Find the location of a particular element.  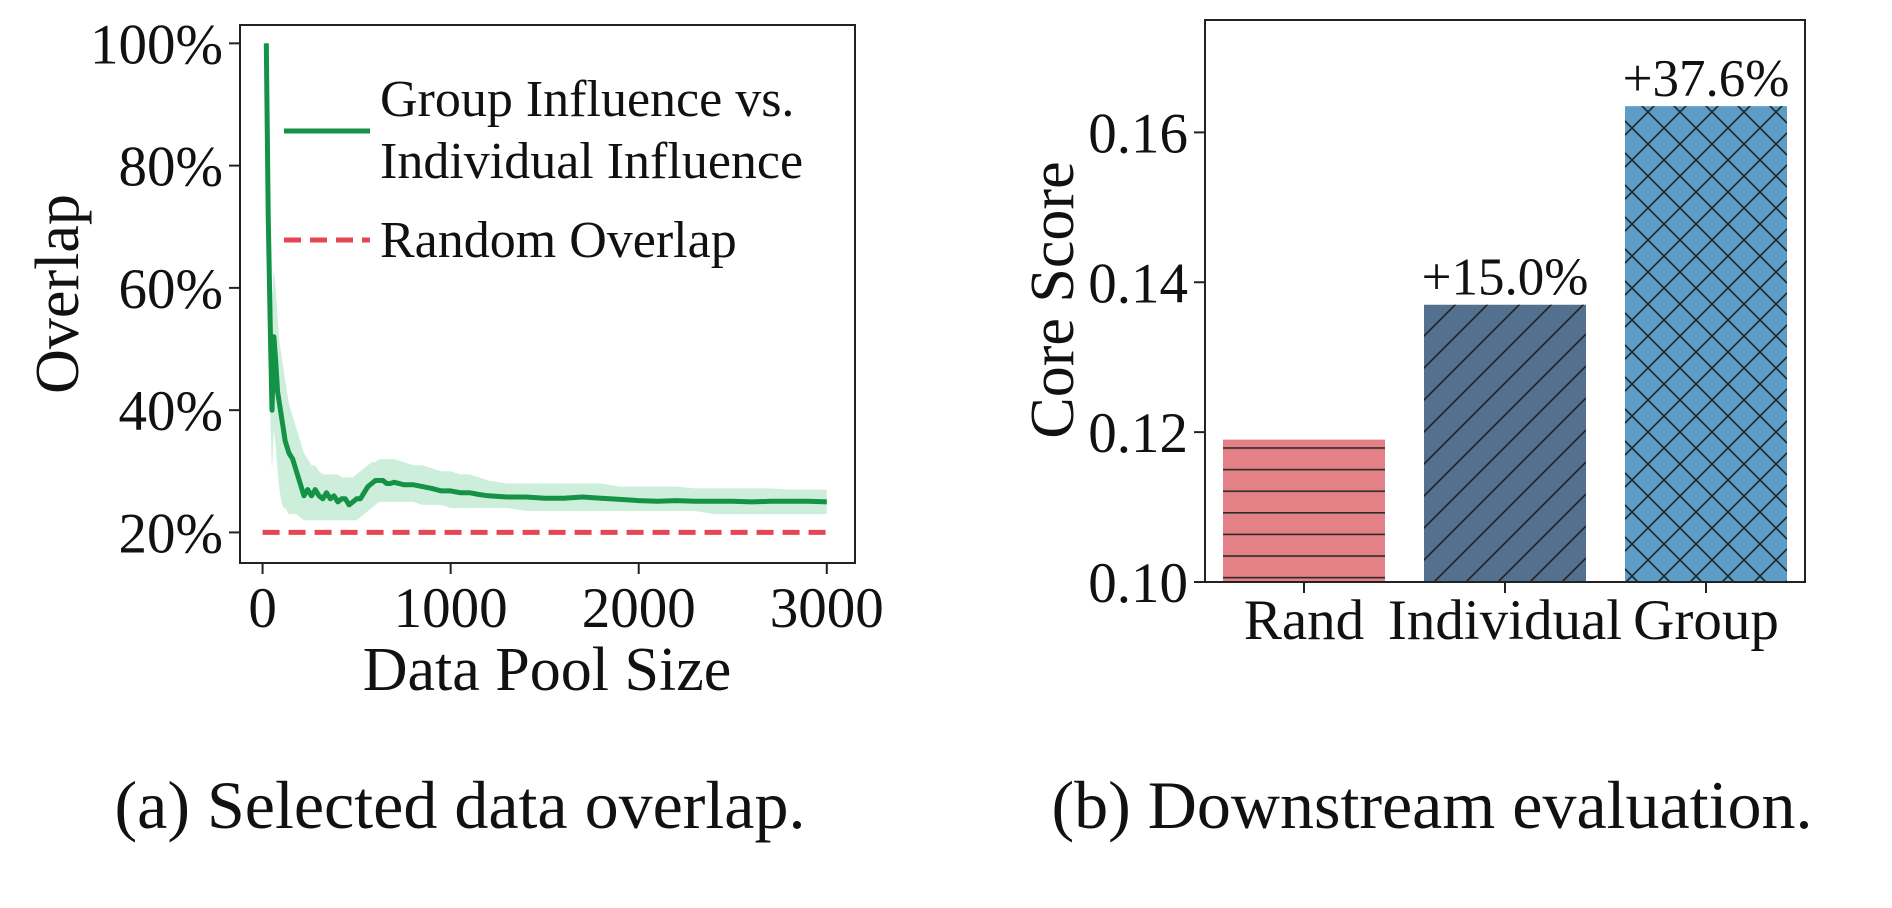

b-bar-hatch-group is located at coordinates (1706, 344).